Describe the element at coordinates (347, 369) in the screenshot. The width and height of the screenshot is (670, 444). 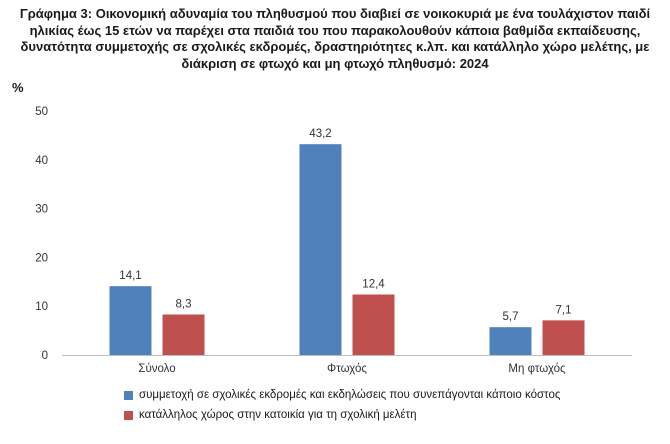
I see `x-tick-label: Φτωχός` at that location.